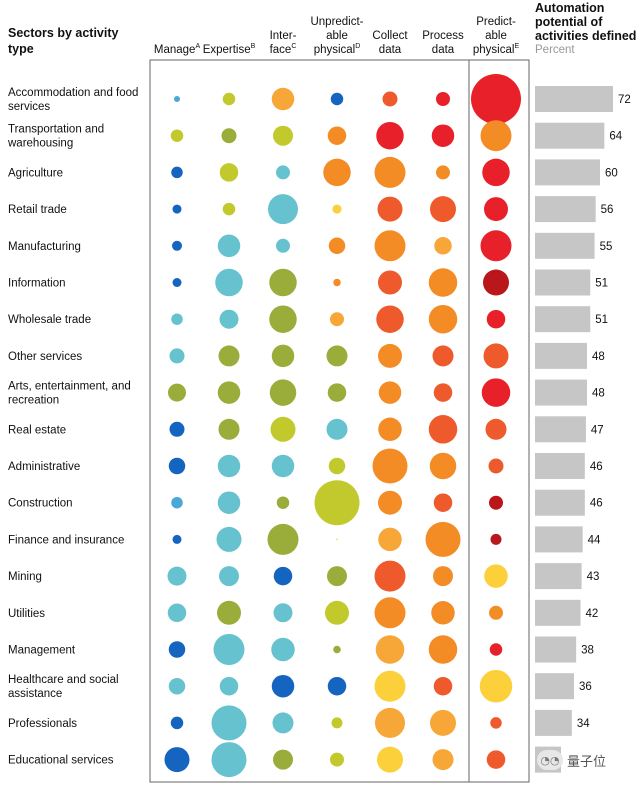 The width and height of the screenshot is (640, 786). I want to click on column-header-unpredictable: physicalD, so click(337, 49).